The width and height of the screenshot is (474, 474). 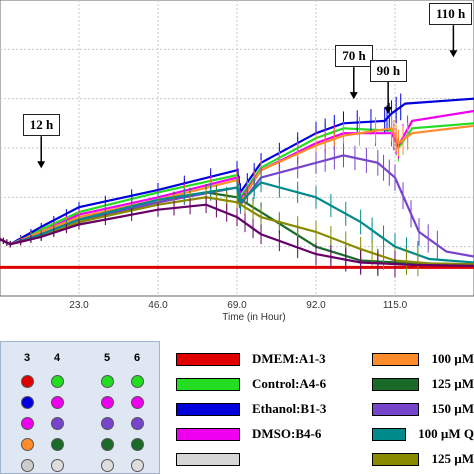 I want to click on plate-column-label-1: 4, so click(x=57, y=358).